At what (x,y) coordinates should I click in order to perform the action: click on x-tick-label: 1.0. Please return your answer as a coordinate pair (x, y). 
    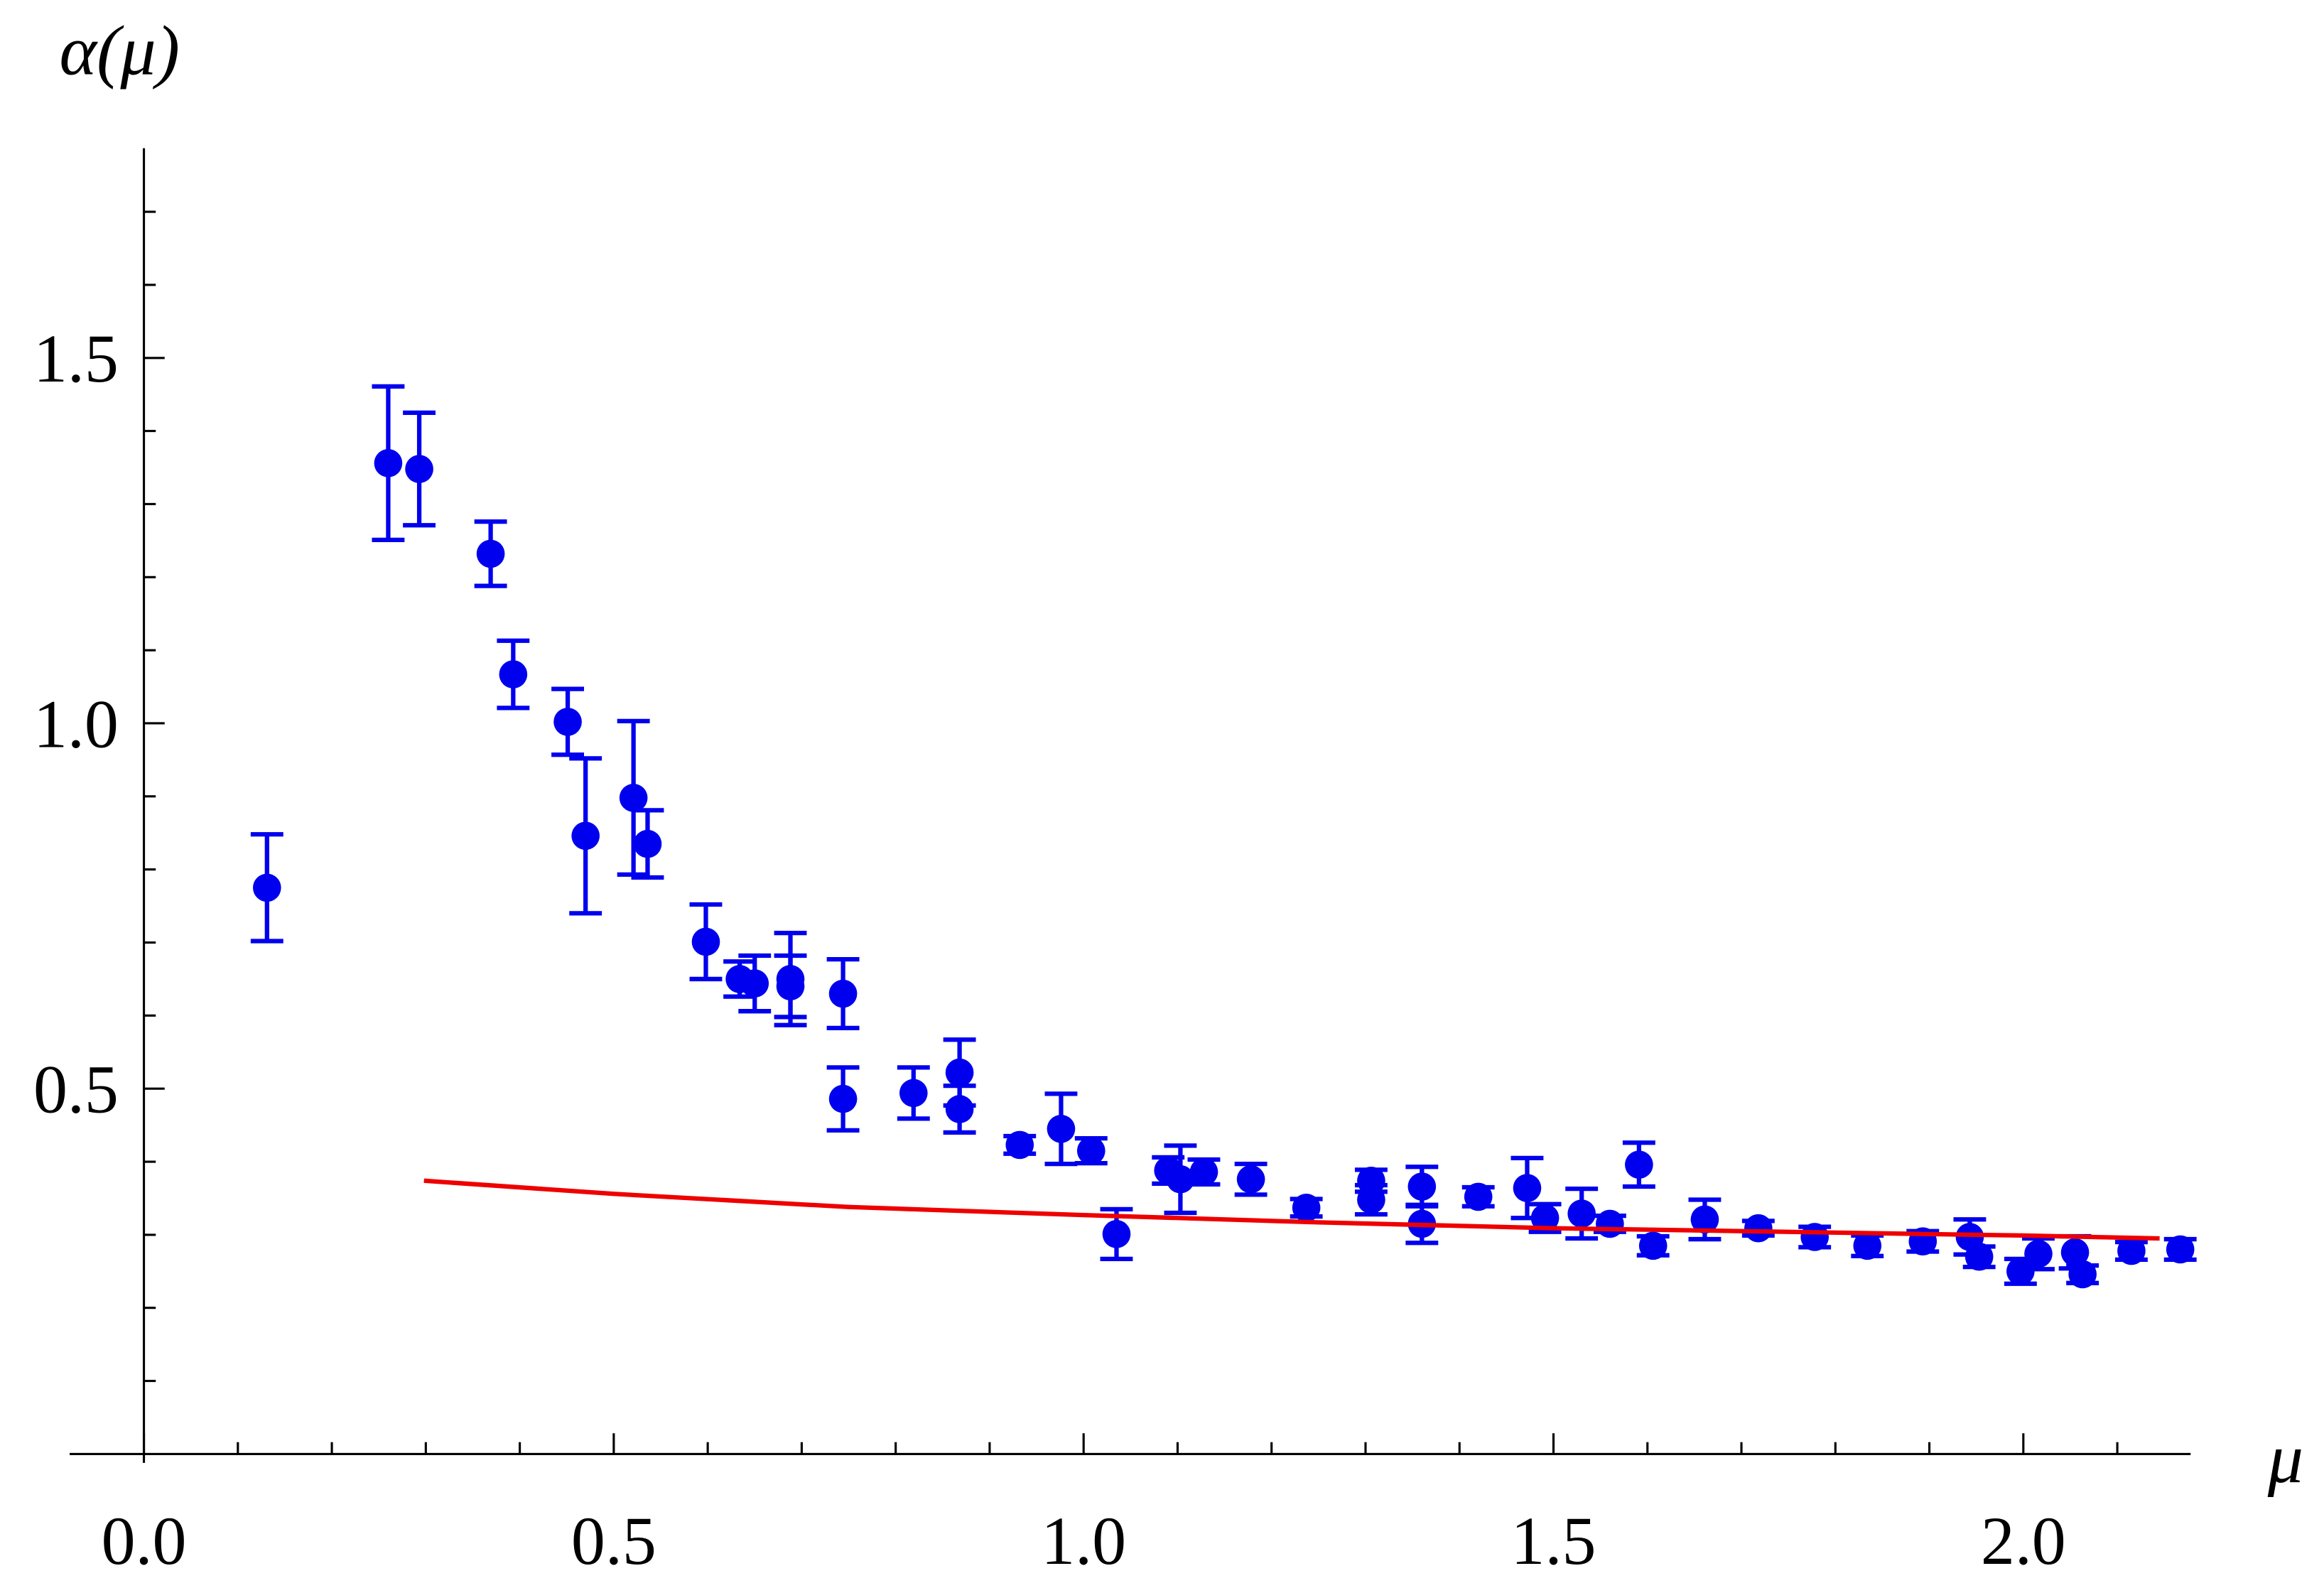
    Looking at the image, I should click on (1083, 1541).